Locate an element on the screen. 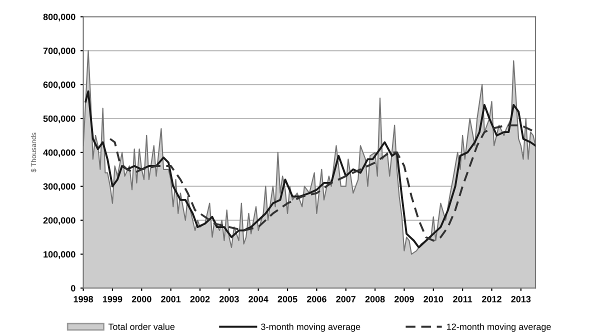 This screenshot has width=595, height=335. x-tick-label: 2011 is located at coordinates (462, 299).